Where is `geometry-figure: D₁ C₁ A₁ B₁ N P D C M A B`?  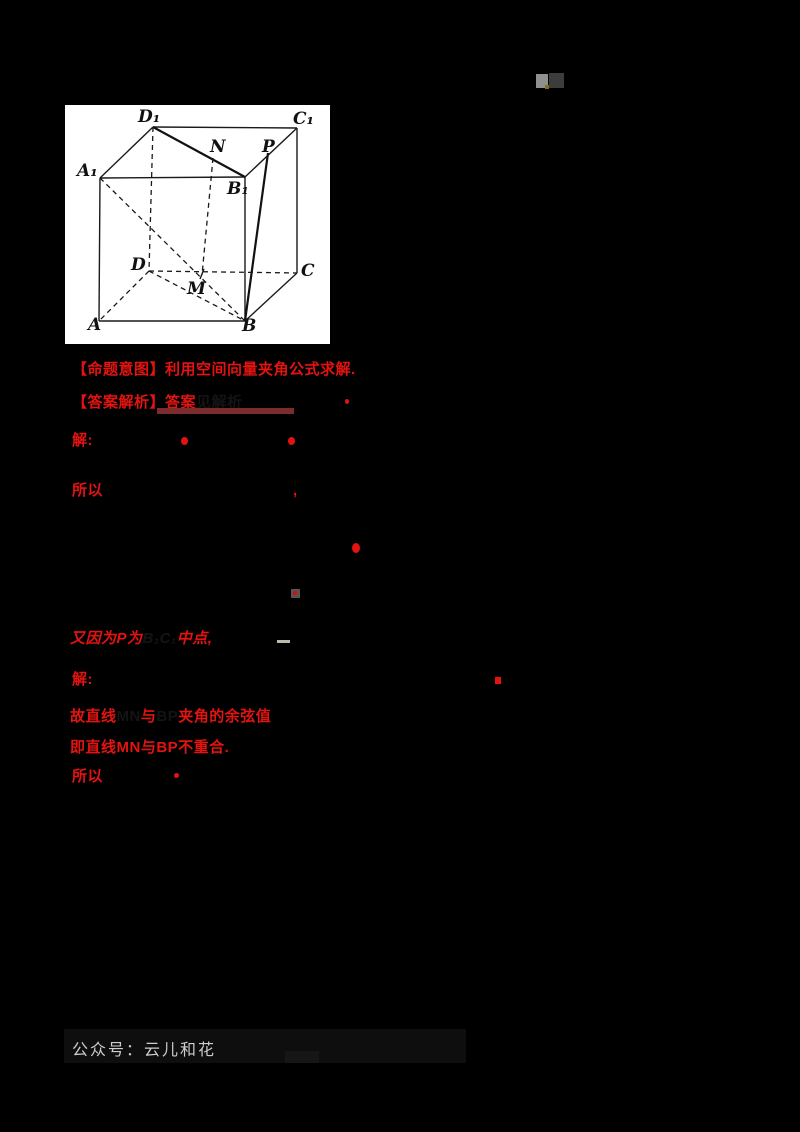 geometry-figure: D₁ C₁ A₁ B₁ N P D C M A B is located at coordinates (197, 224).